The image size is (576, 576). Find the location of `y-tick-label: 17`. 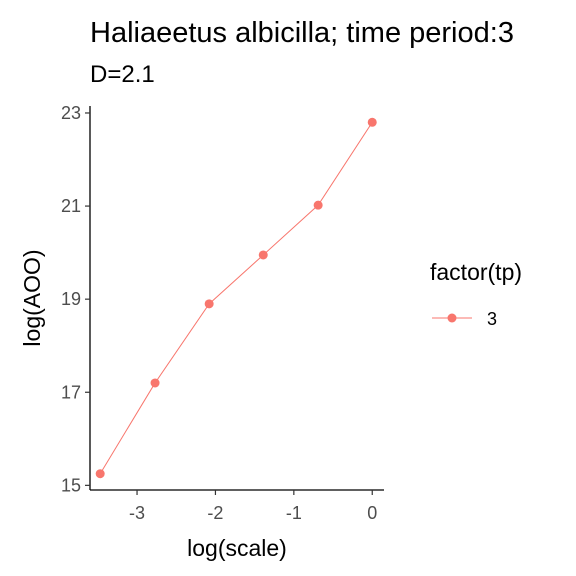

y-tick-label: 17 is located at coordinates (71, 392).